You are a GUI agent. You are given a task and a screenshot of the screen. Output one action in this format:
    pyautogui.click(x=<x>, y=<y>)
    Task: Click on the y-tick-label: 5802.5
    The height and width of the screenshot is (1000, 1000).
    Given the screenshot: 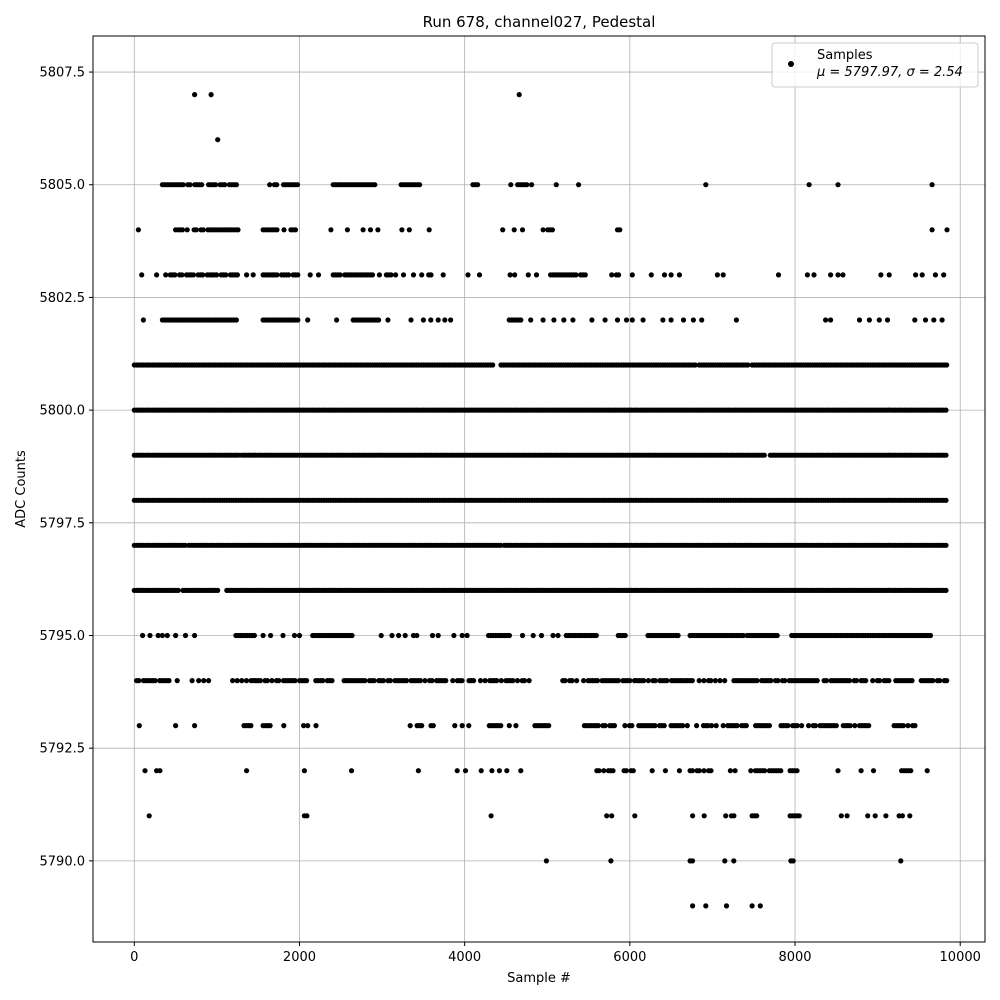 What is the action you would take?
    pyautogui.click(x=63, y=298)
    